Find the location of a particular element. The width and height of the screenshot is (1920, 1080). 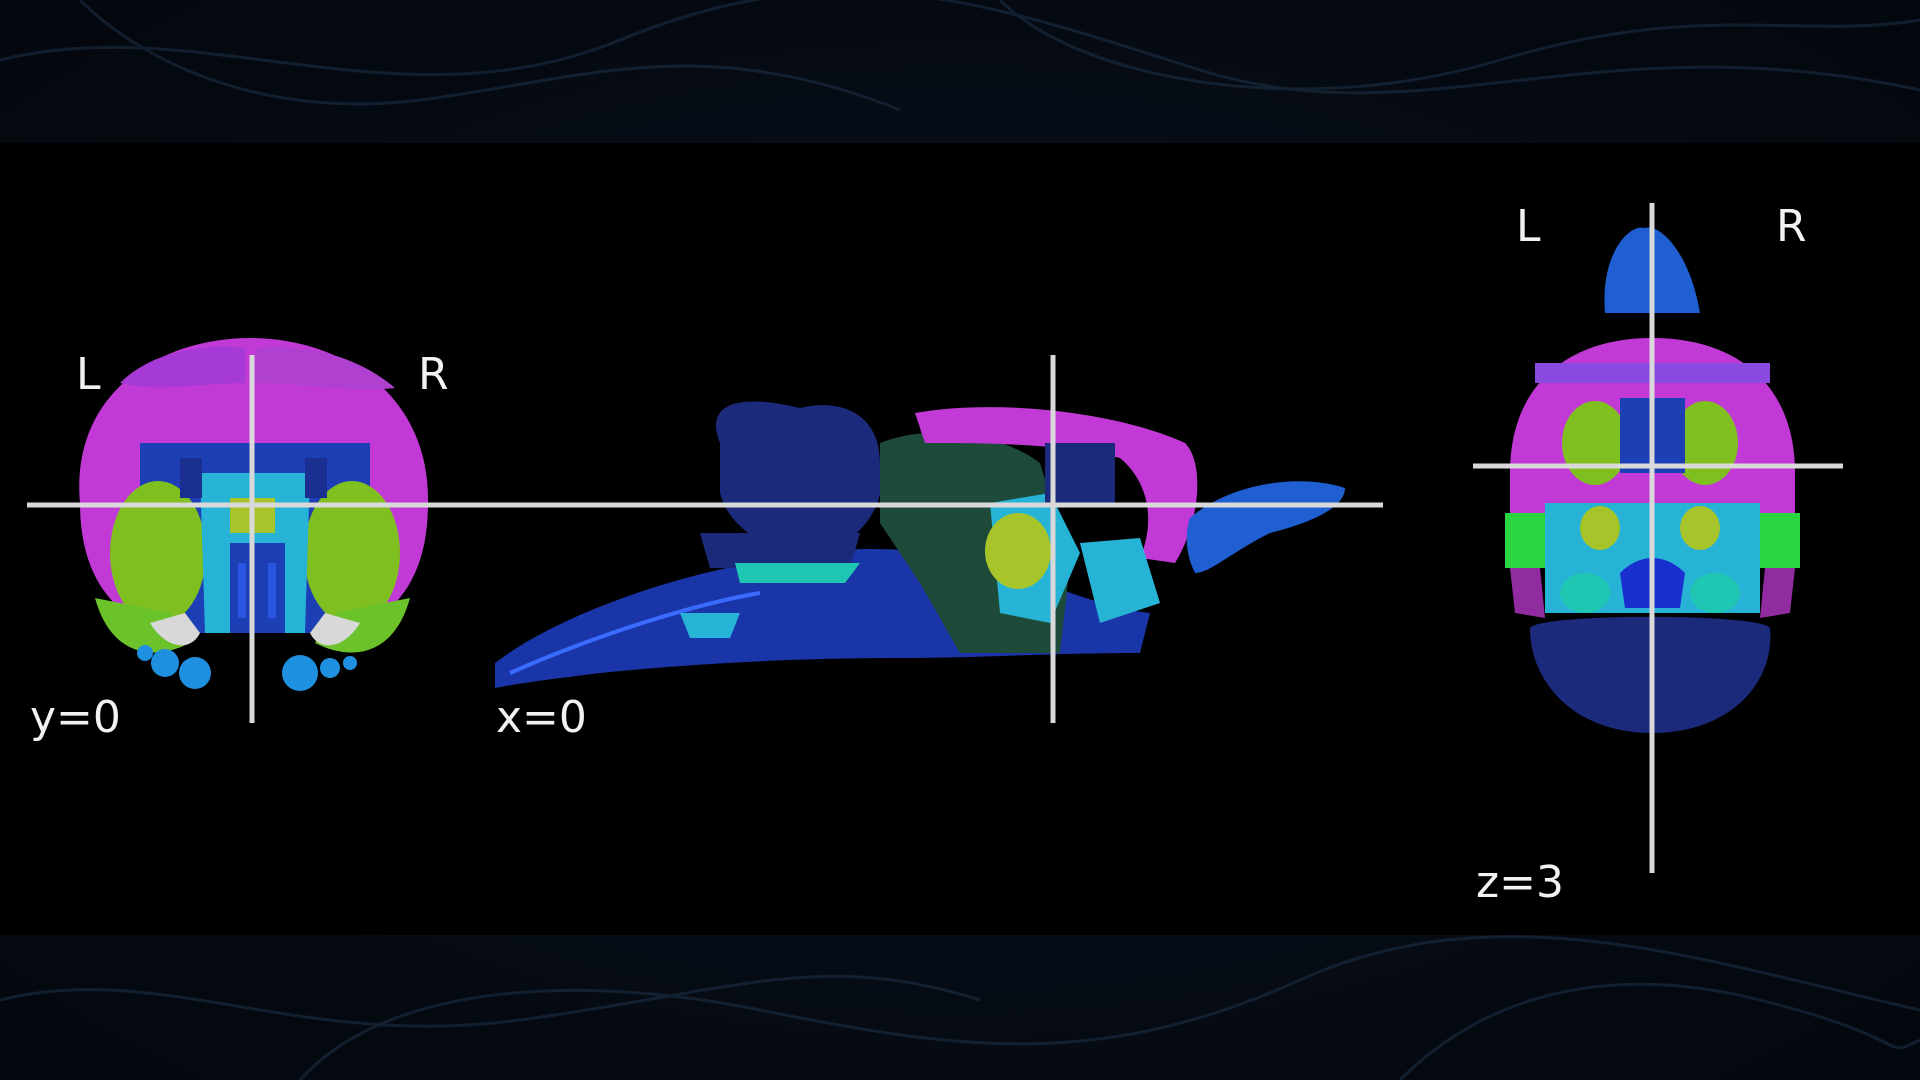

coronal-slice is located at coordinates (233, 530).